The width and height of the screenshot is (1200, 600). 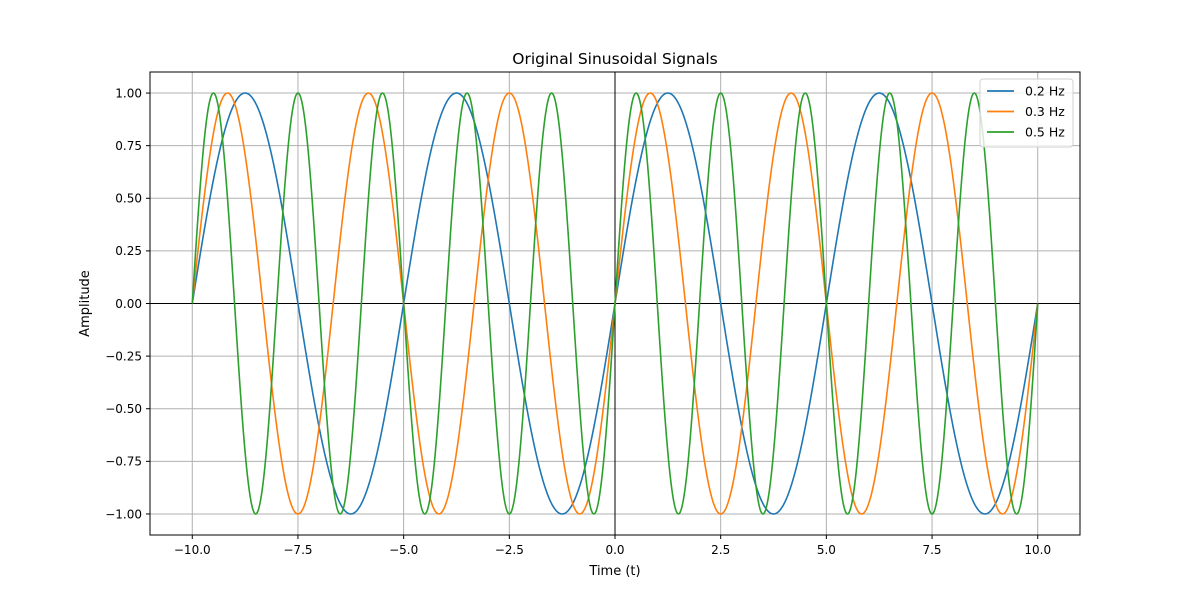 What do you see at coordinates (1045, 132) in the screenshot?
I see `legend-label: 0.5 Hz` at bounding box center [1045, 132].